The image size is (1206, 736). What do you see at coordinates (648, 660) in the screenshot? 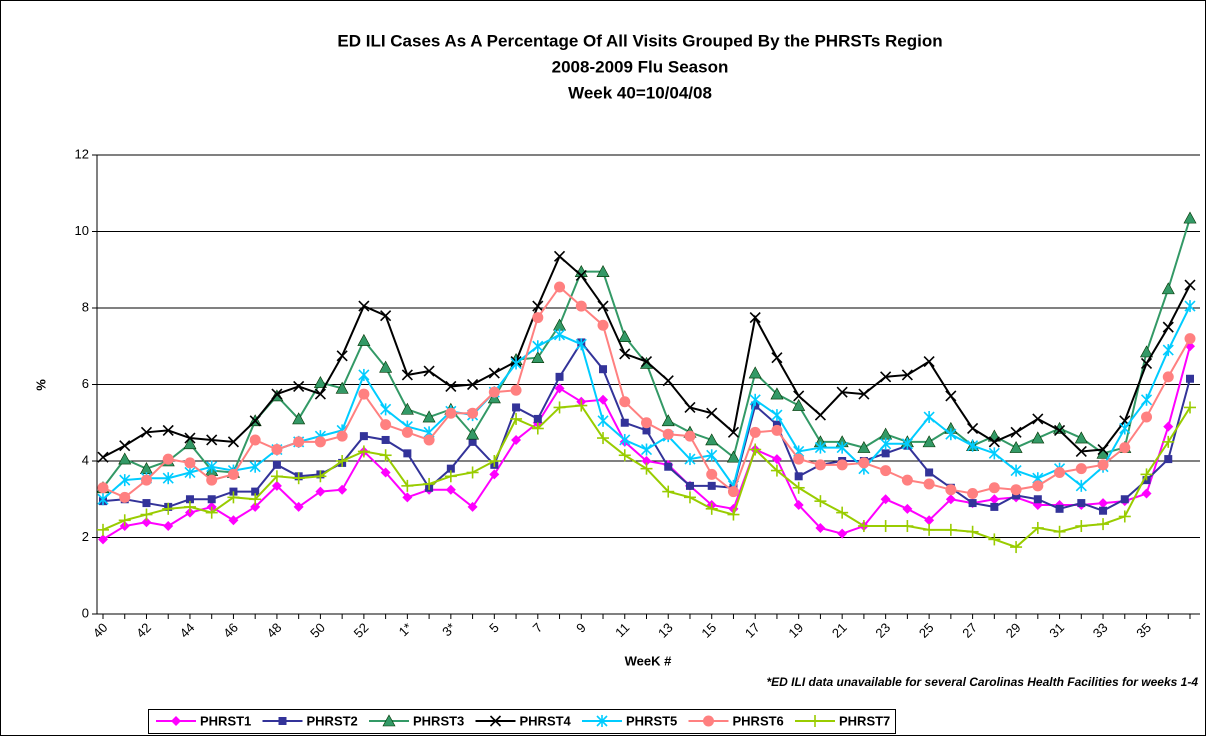
I see `x-axis-label: WeeK #` at bounding box center [648, 660].